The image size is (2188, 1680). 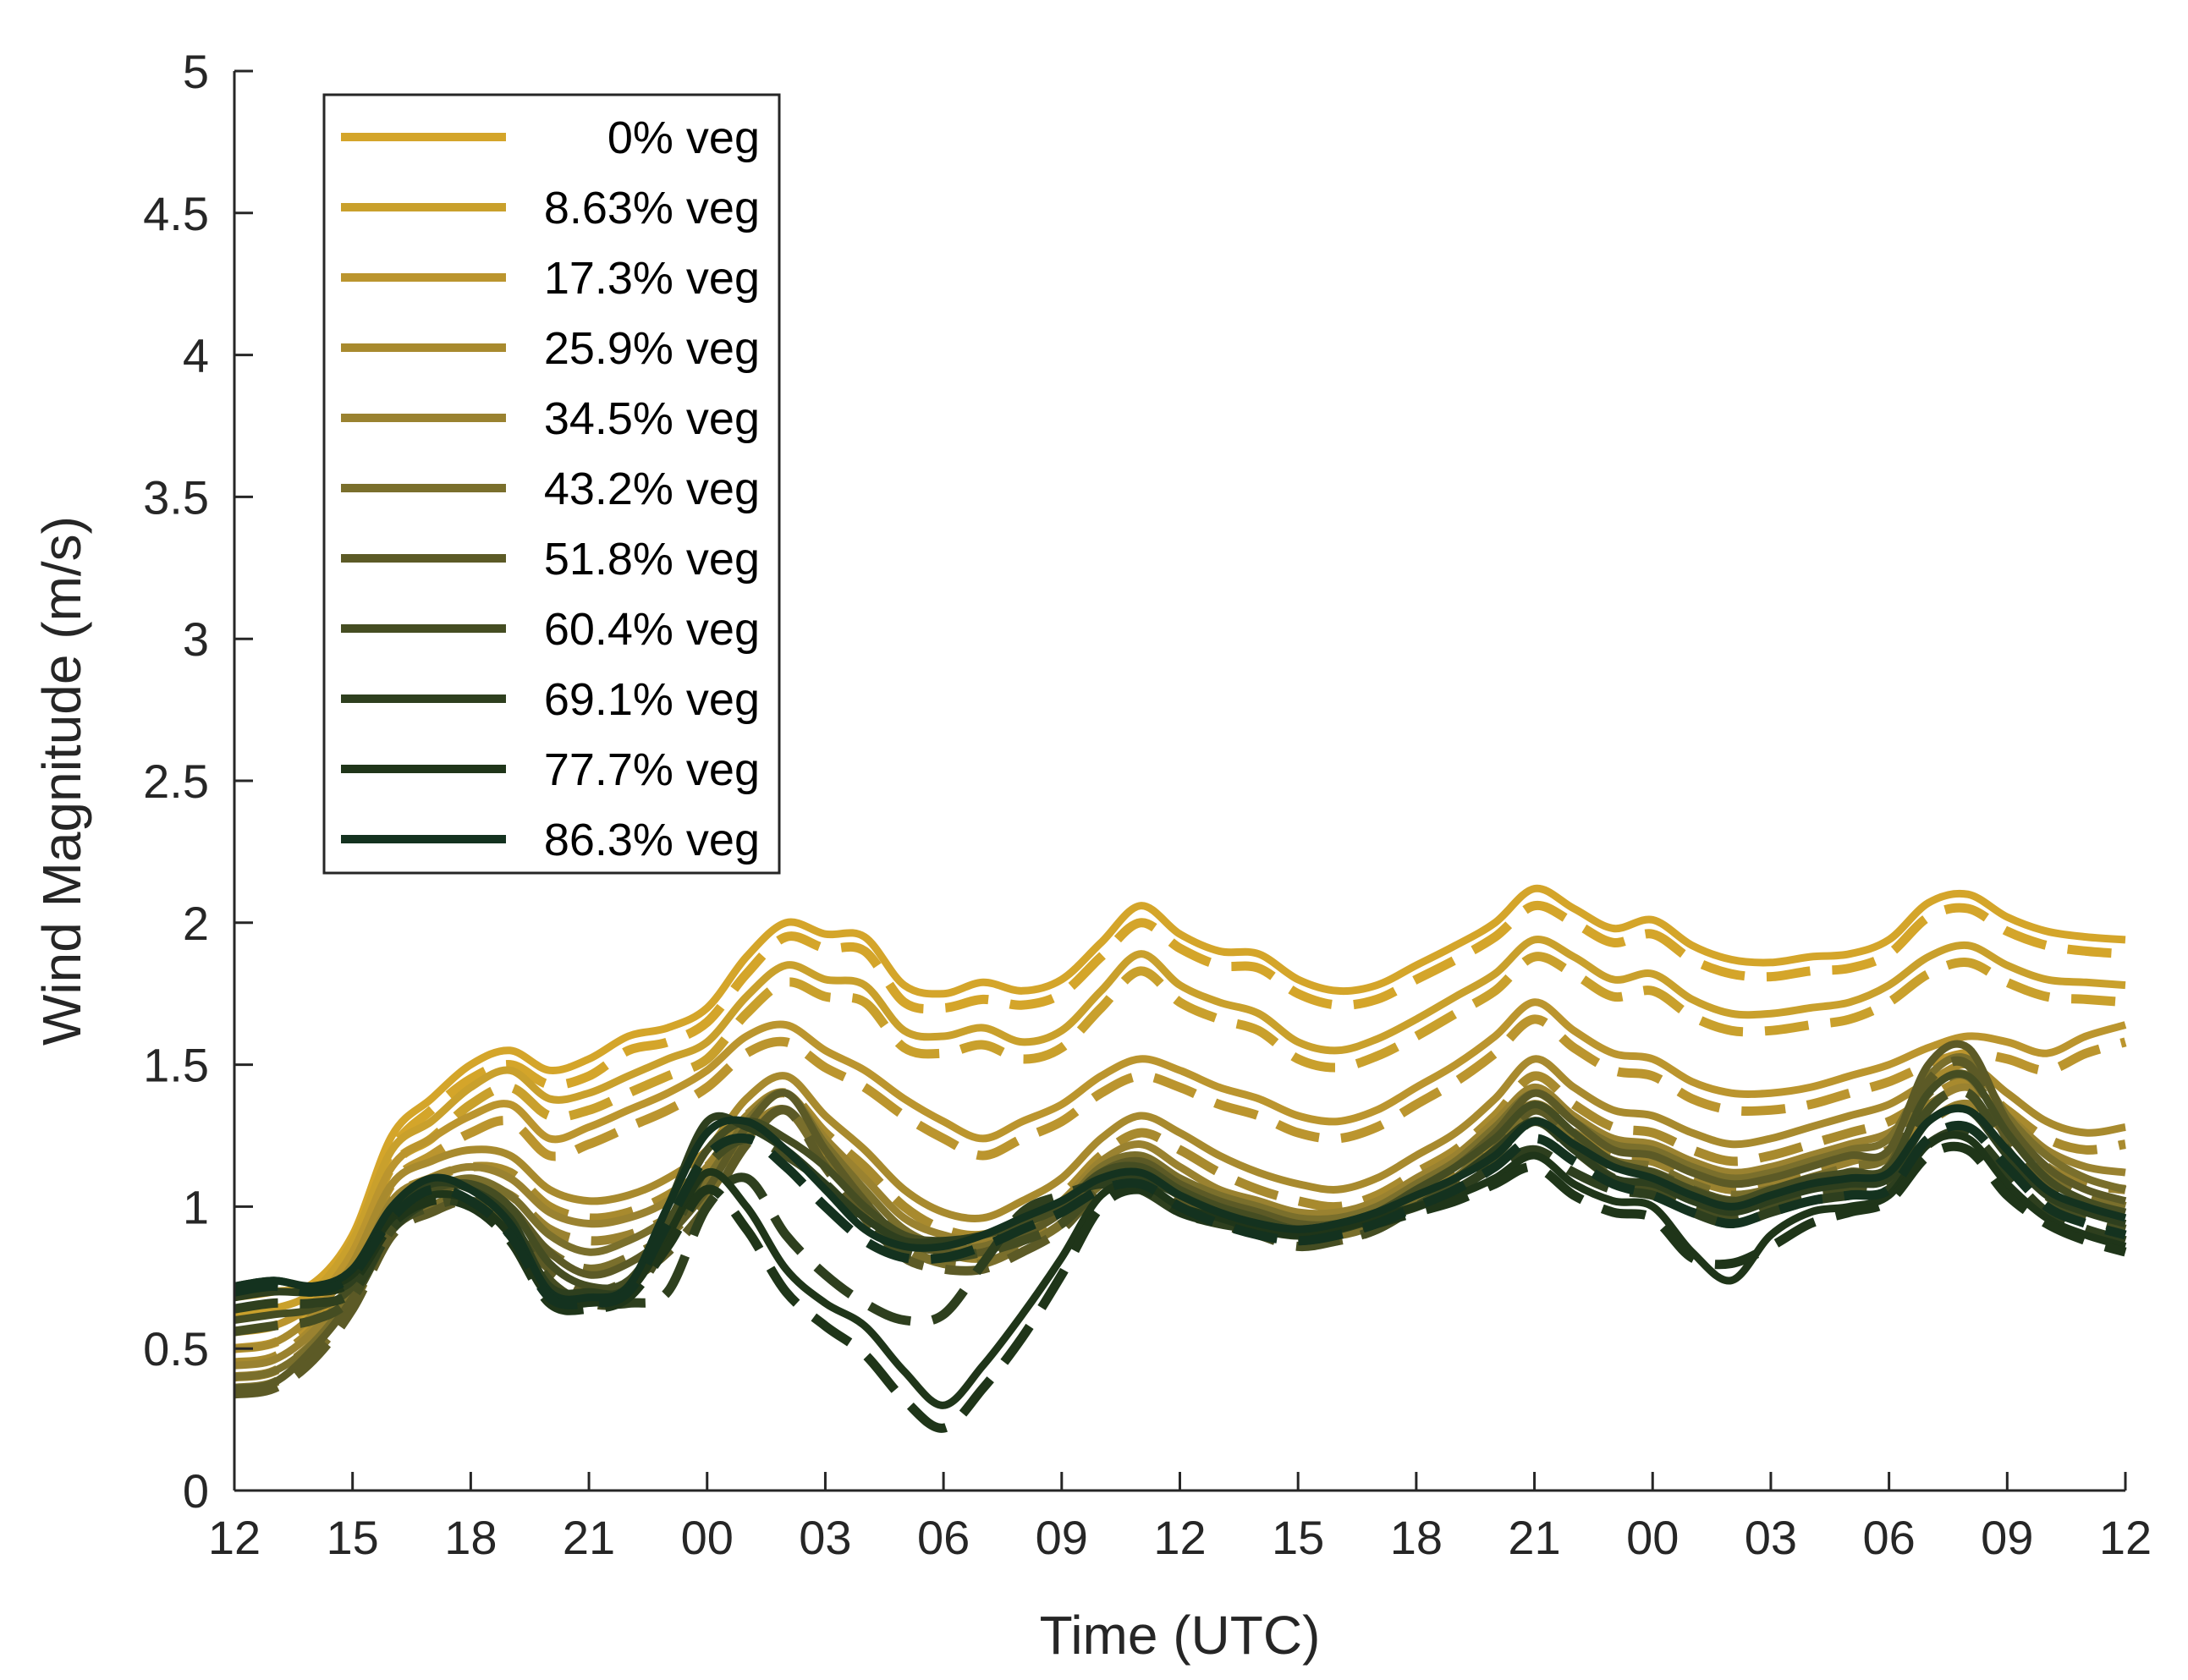 I want to click on y-tick-label: 3, so click(x=196, y=639).